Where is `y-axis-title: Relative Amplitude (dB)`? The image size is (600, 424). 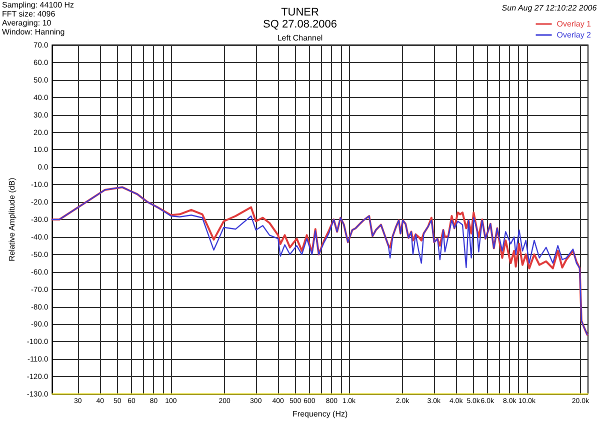
y-axis-title: Relative Amplitude (dB) is located at coordinates (12, 219).